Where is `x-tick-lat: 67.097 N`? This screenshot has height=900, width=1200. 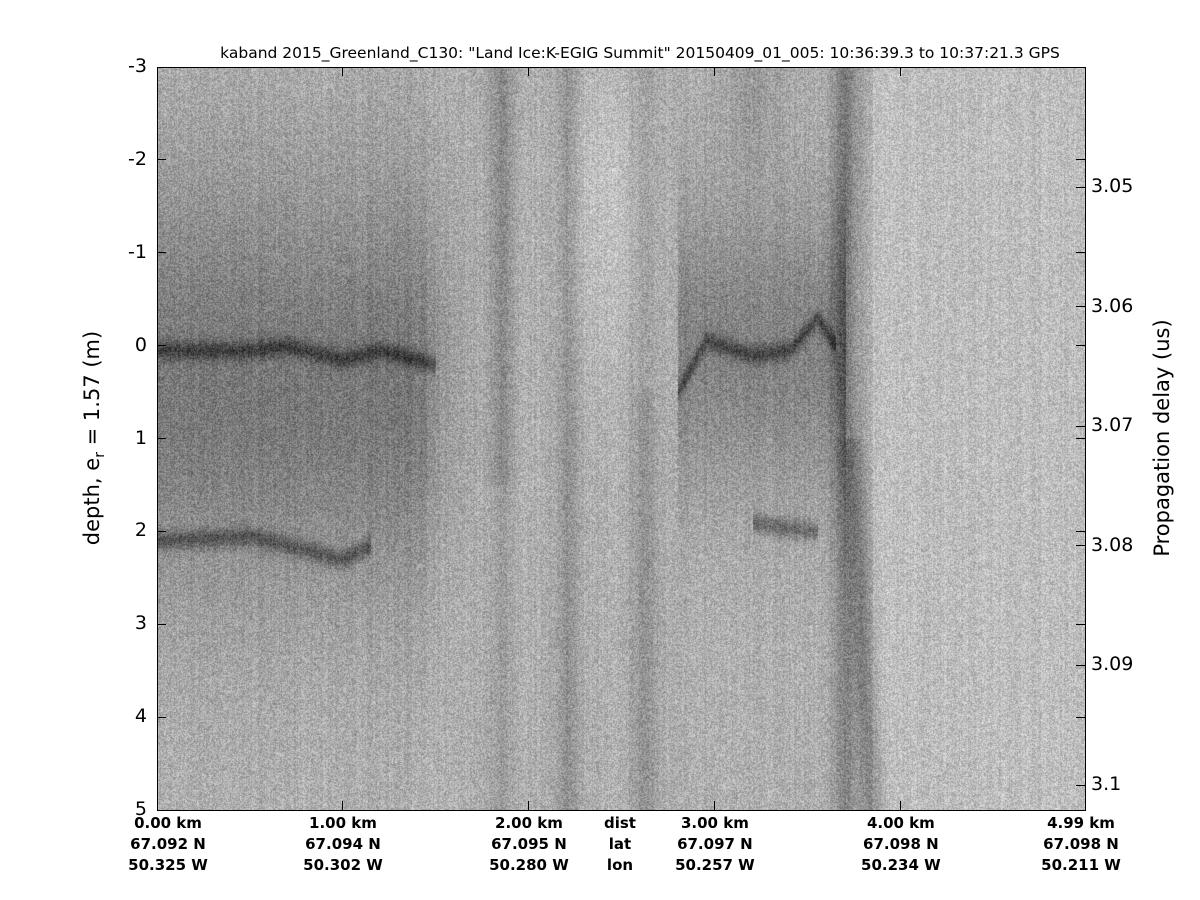
x-tick-lat: 67.097 N is located at coordinates (715, 844).